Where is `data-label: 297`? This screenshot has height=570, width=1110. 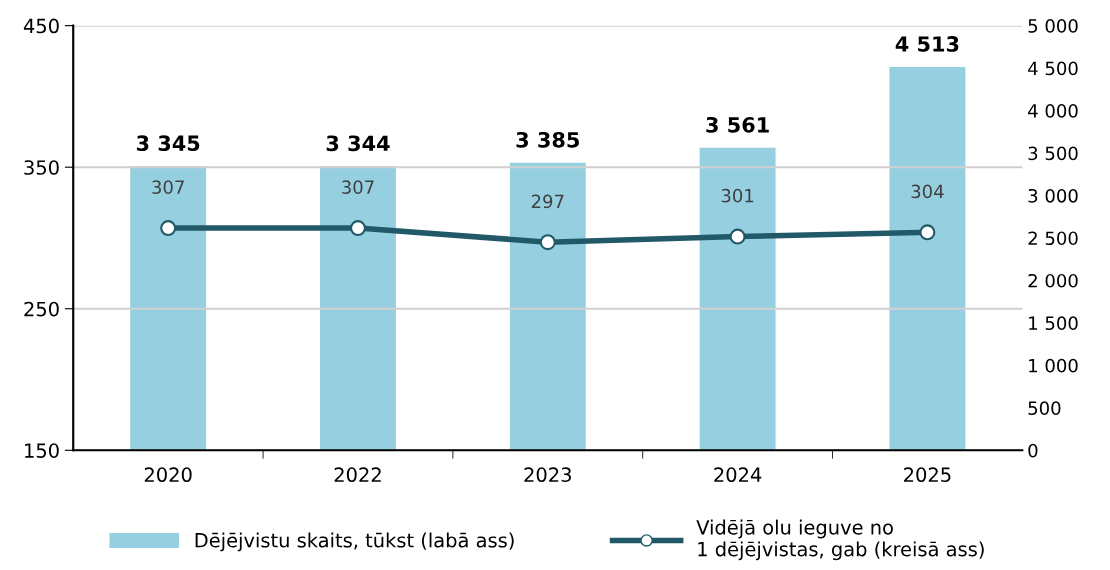 data-label: 297 is located at coordinates (547, 201).